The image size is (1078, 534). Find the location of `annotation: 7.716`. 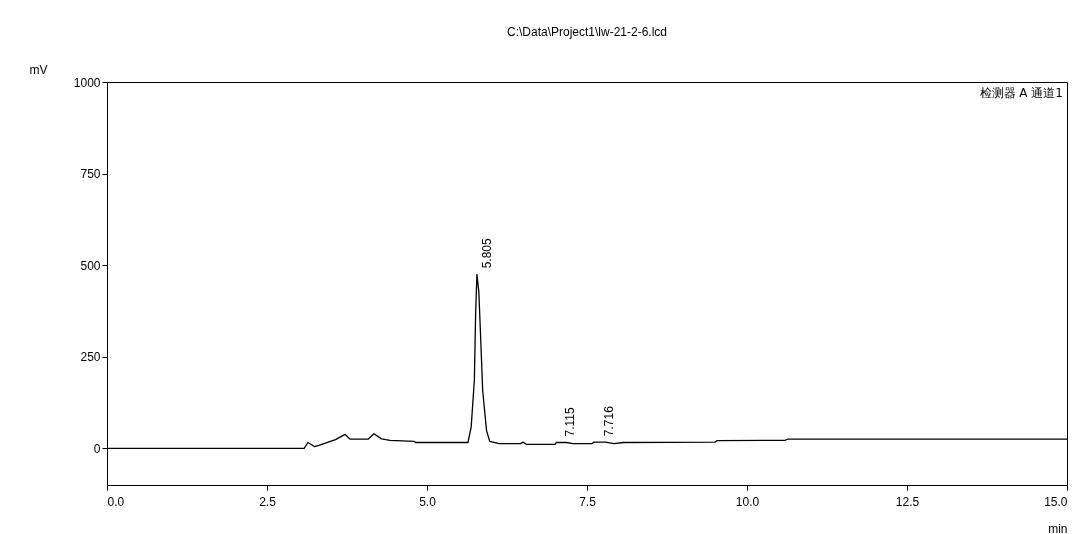

annotation: 7.716 is located at coordinates (608, 421).